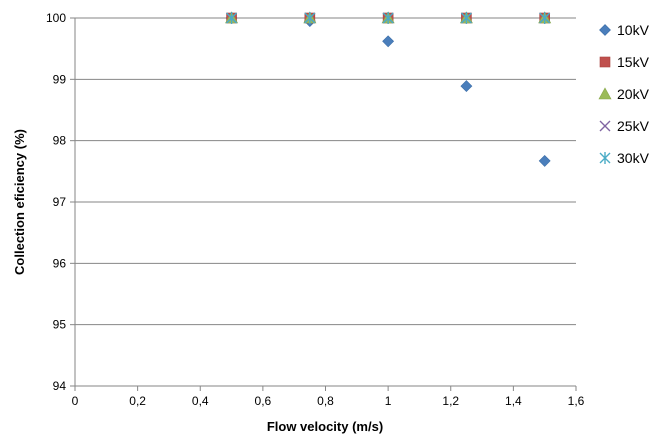 This screenshot has width=659, height=436. Describe the element at coordinates (633, 30) in the screenshot. I see `legend-label-10kv: 10kV` at that location.